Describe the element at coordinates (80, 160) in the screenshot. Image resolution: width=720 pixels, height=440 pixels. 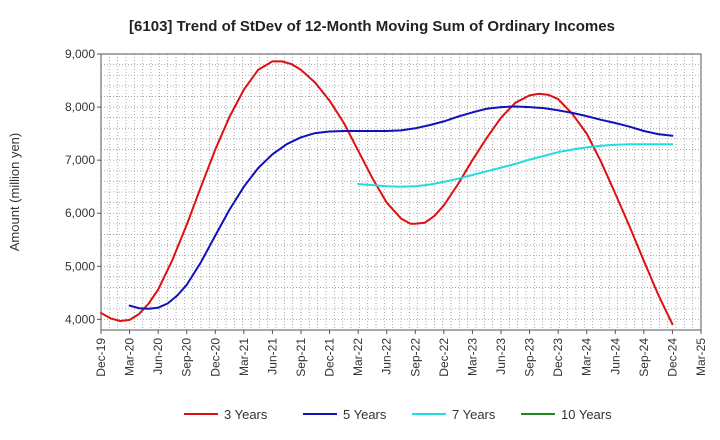
I see `y-tick-label: 7,000` at that location.